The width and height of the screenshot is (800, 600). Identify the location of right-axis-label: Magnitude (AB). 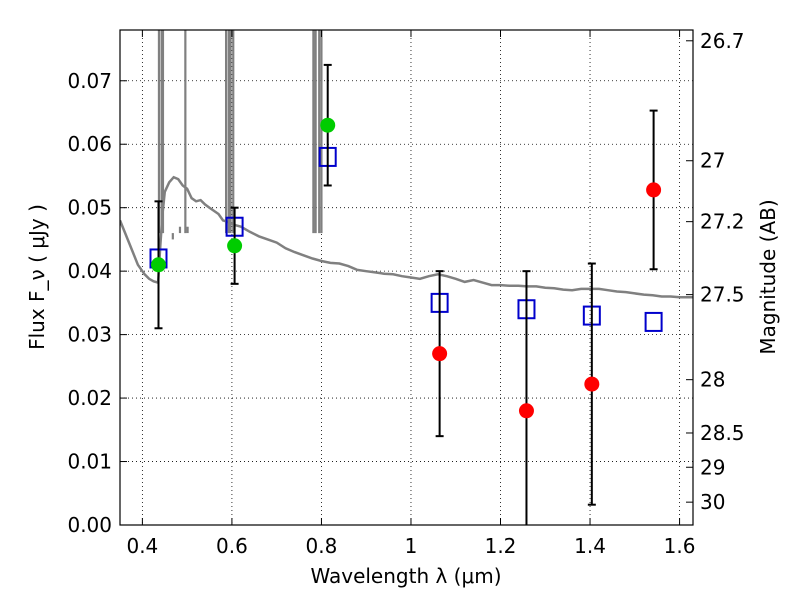
(768, 276).